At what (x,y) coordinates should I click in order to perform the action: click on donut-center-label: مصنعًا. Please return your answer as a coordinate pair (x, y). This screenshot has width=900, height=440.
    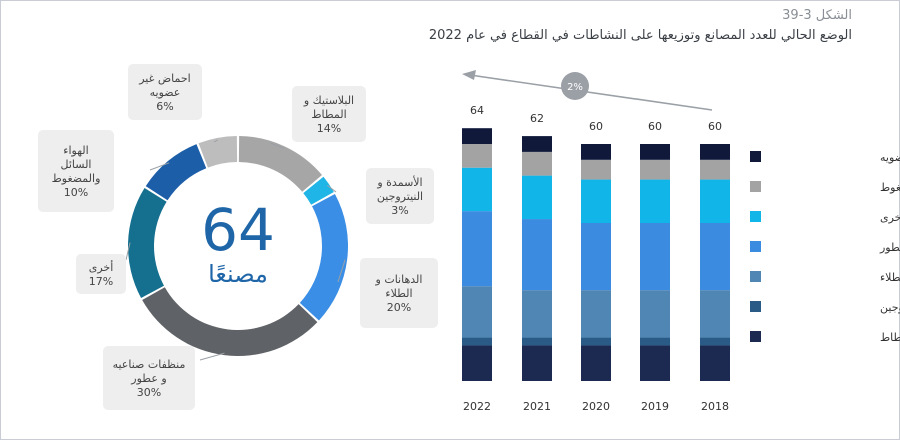
    Looking at the image, I should click on (238, 274).